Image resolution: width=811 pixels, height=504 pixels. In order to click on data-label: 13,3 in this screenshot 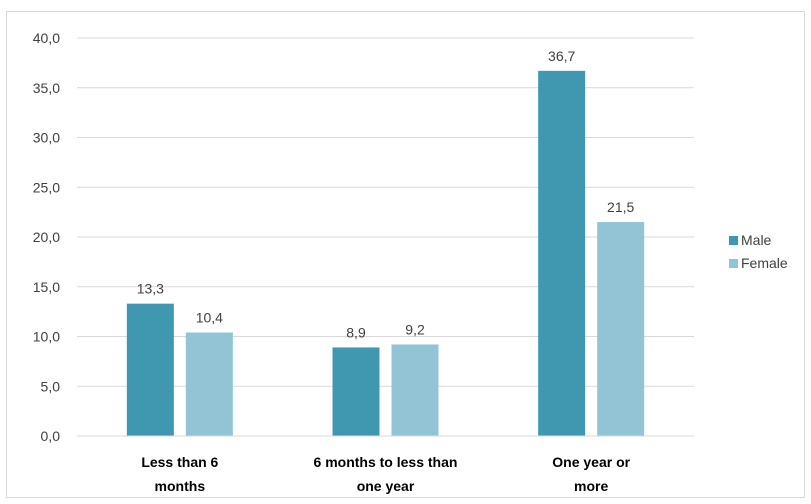, I will do `click(150, 289)`.